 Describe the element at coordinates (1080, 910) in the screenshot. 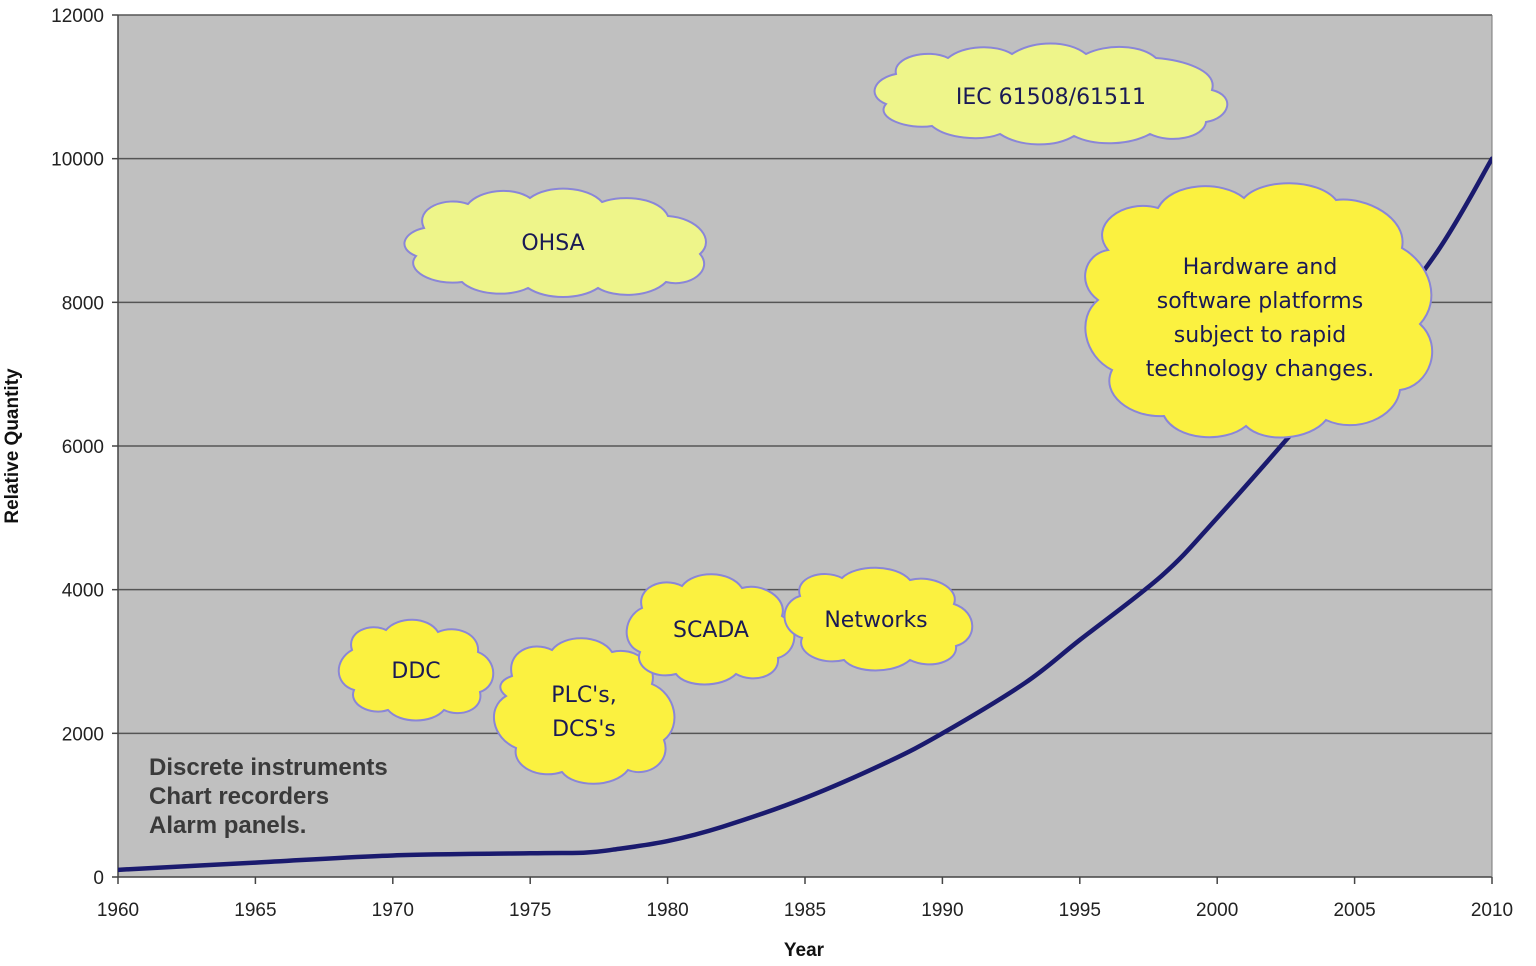

I see `x-tick-label: 1995` at that location.